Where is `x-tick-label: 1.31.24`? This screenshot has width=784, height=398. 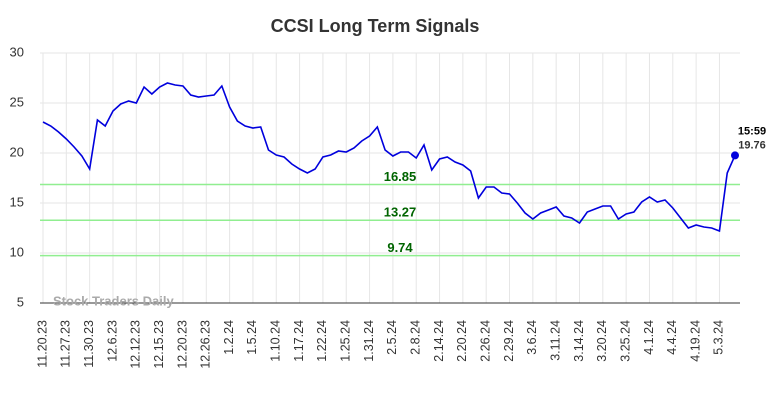 x-tick-label: 1.31.24 is located at coordinates (369, 341).